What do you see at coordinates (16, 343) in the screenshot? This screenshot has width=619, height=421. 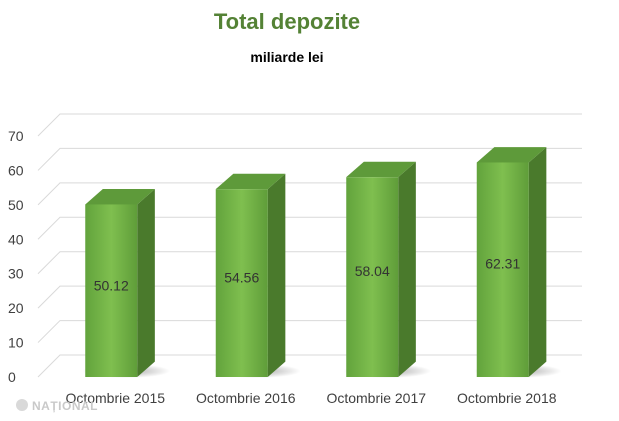 I see `y-tick-label: 10` at bounding box center [16, 343].